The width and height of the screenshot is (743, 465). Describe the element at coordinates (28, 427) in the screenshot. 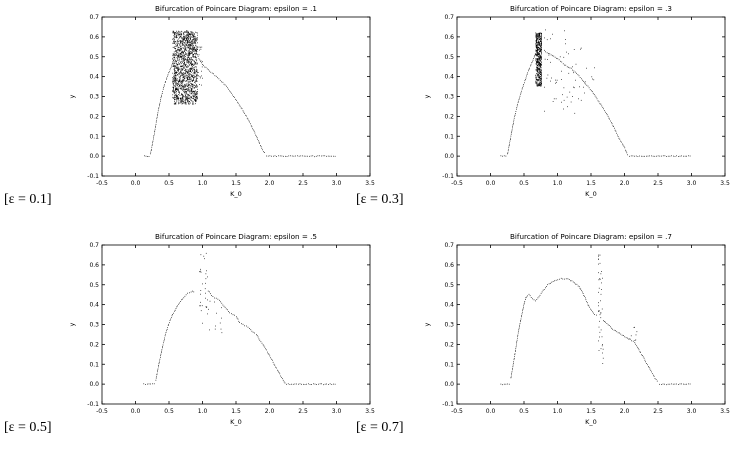

I see `caption-epsilon-0.5: [ε = 0.5]` at that location.